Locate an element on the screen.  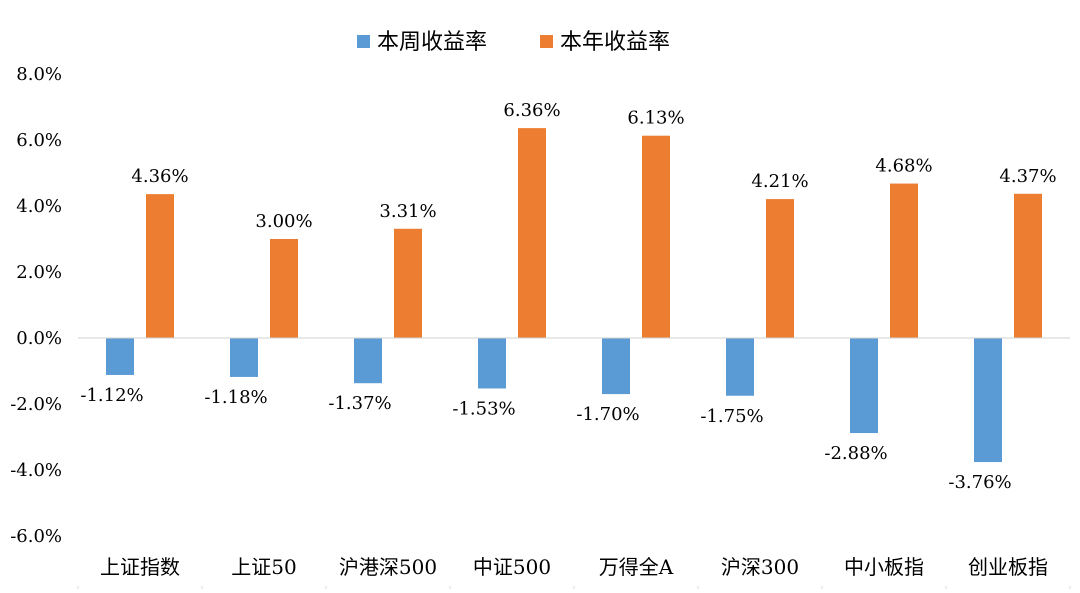
legend-label-2: 本年收益率 is located at coordinates (615, 42).